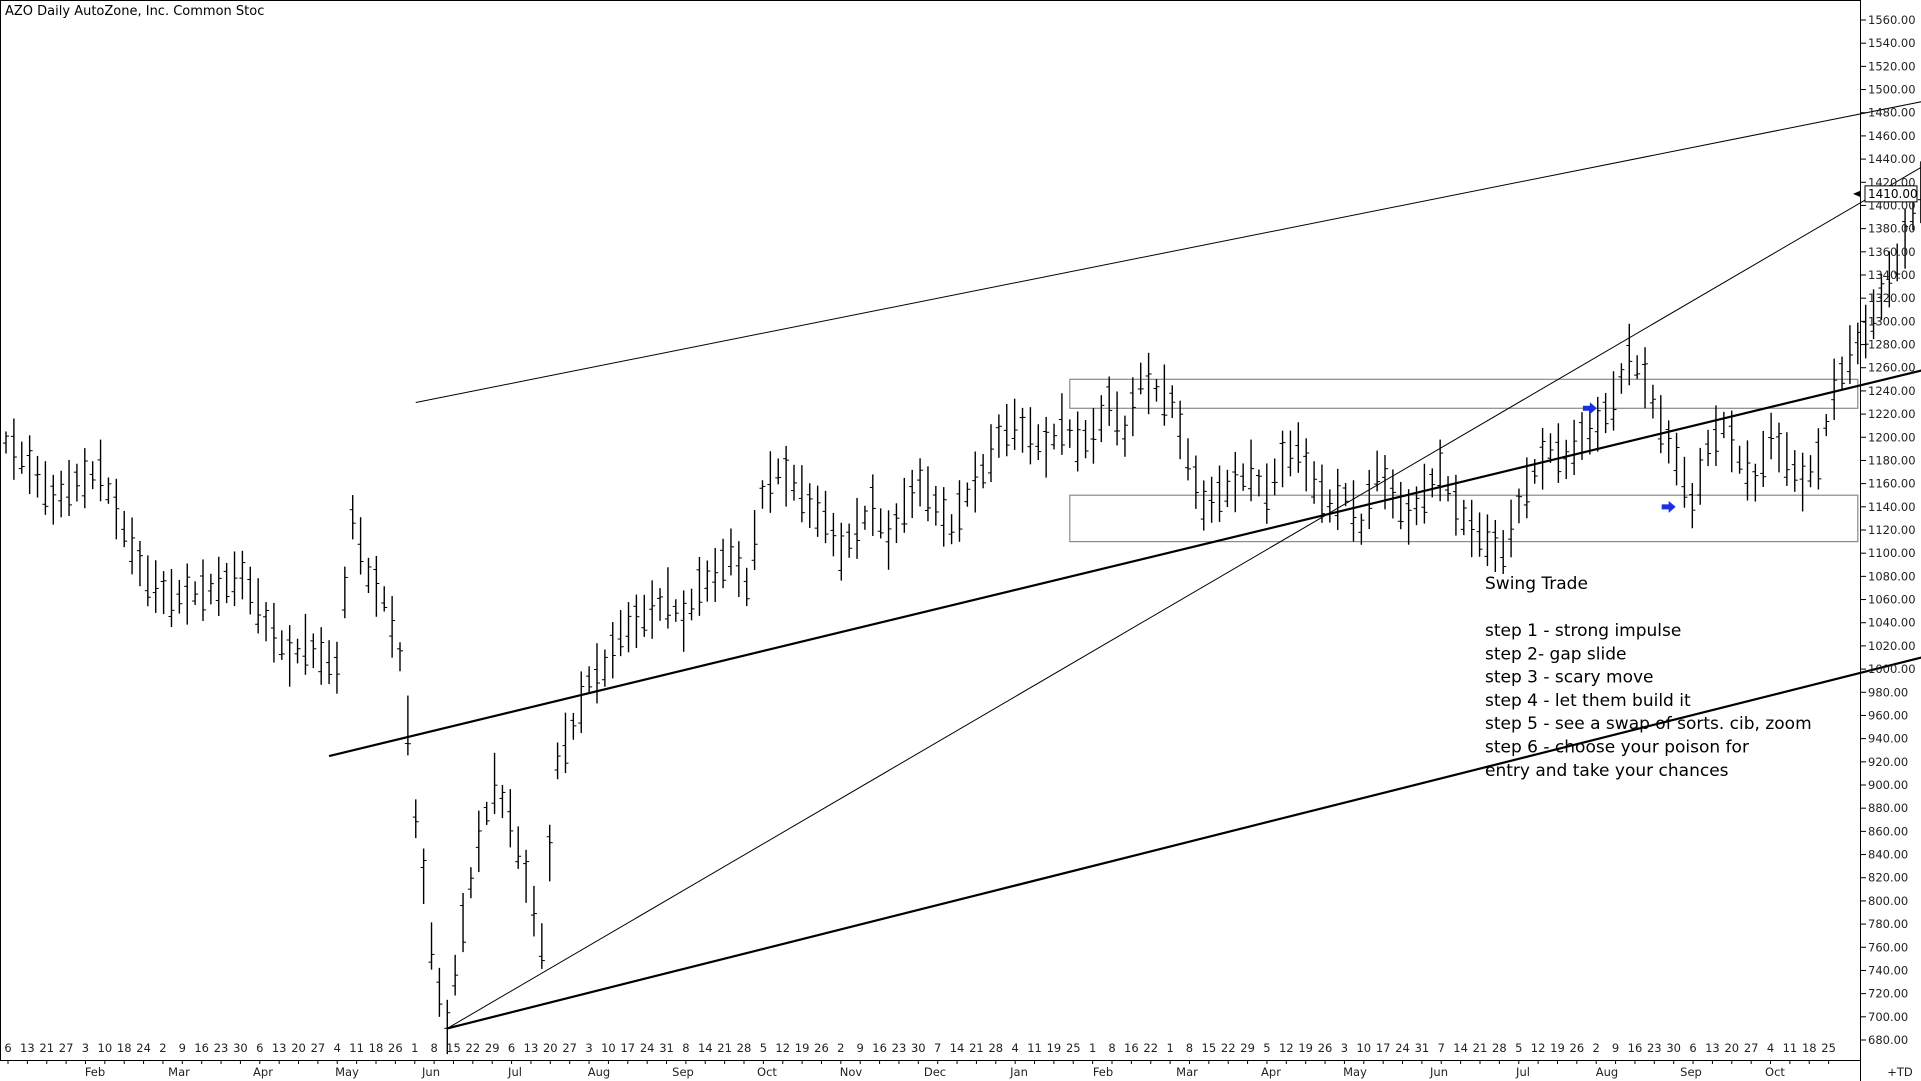  Describe the element at coordinates (1629, 457) in the screenshot. I see `arrows` at that location.